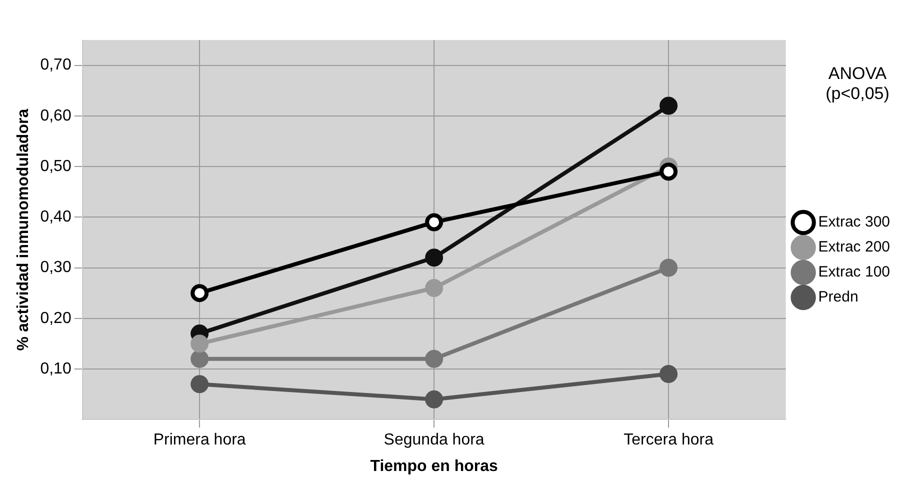 This screenshot has height=490, width=920. What do you see at coordinates (854, 222) in the screenshot?
I see `legend-label: Extrac 300` at bounding box center [854, 222].